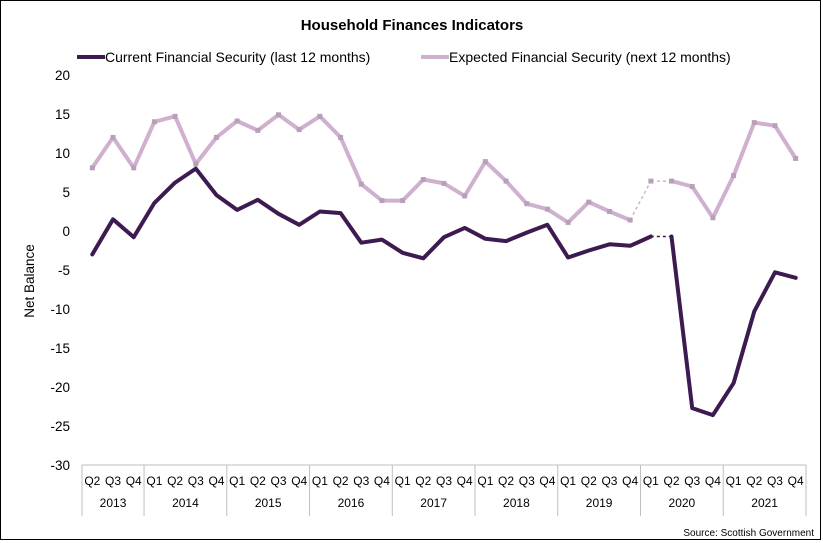 The width and height of the screenshot is (823, 543). Describe the element at coordinates (351, 503) in the screenshot. I see `year-label: 2016` at that location.